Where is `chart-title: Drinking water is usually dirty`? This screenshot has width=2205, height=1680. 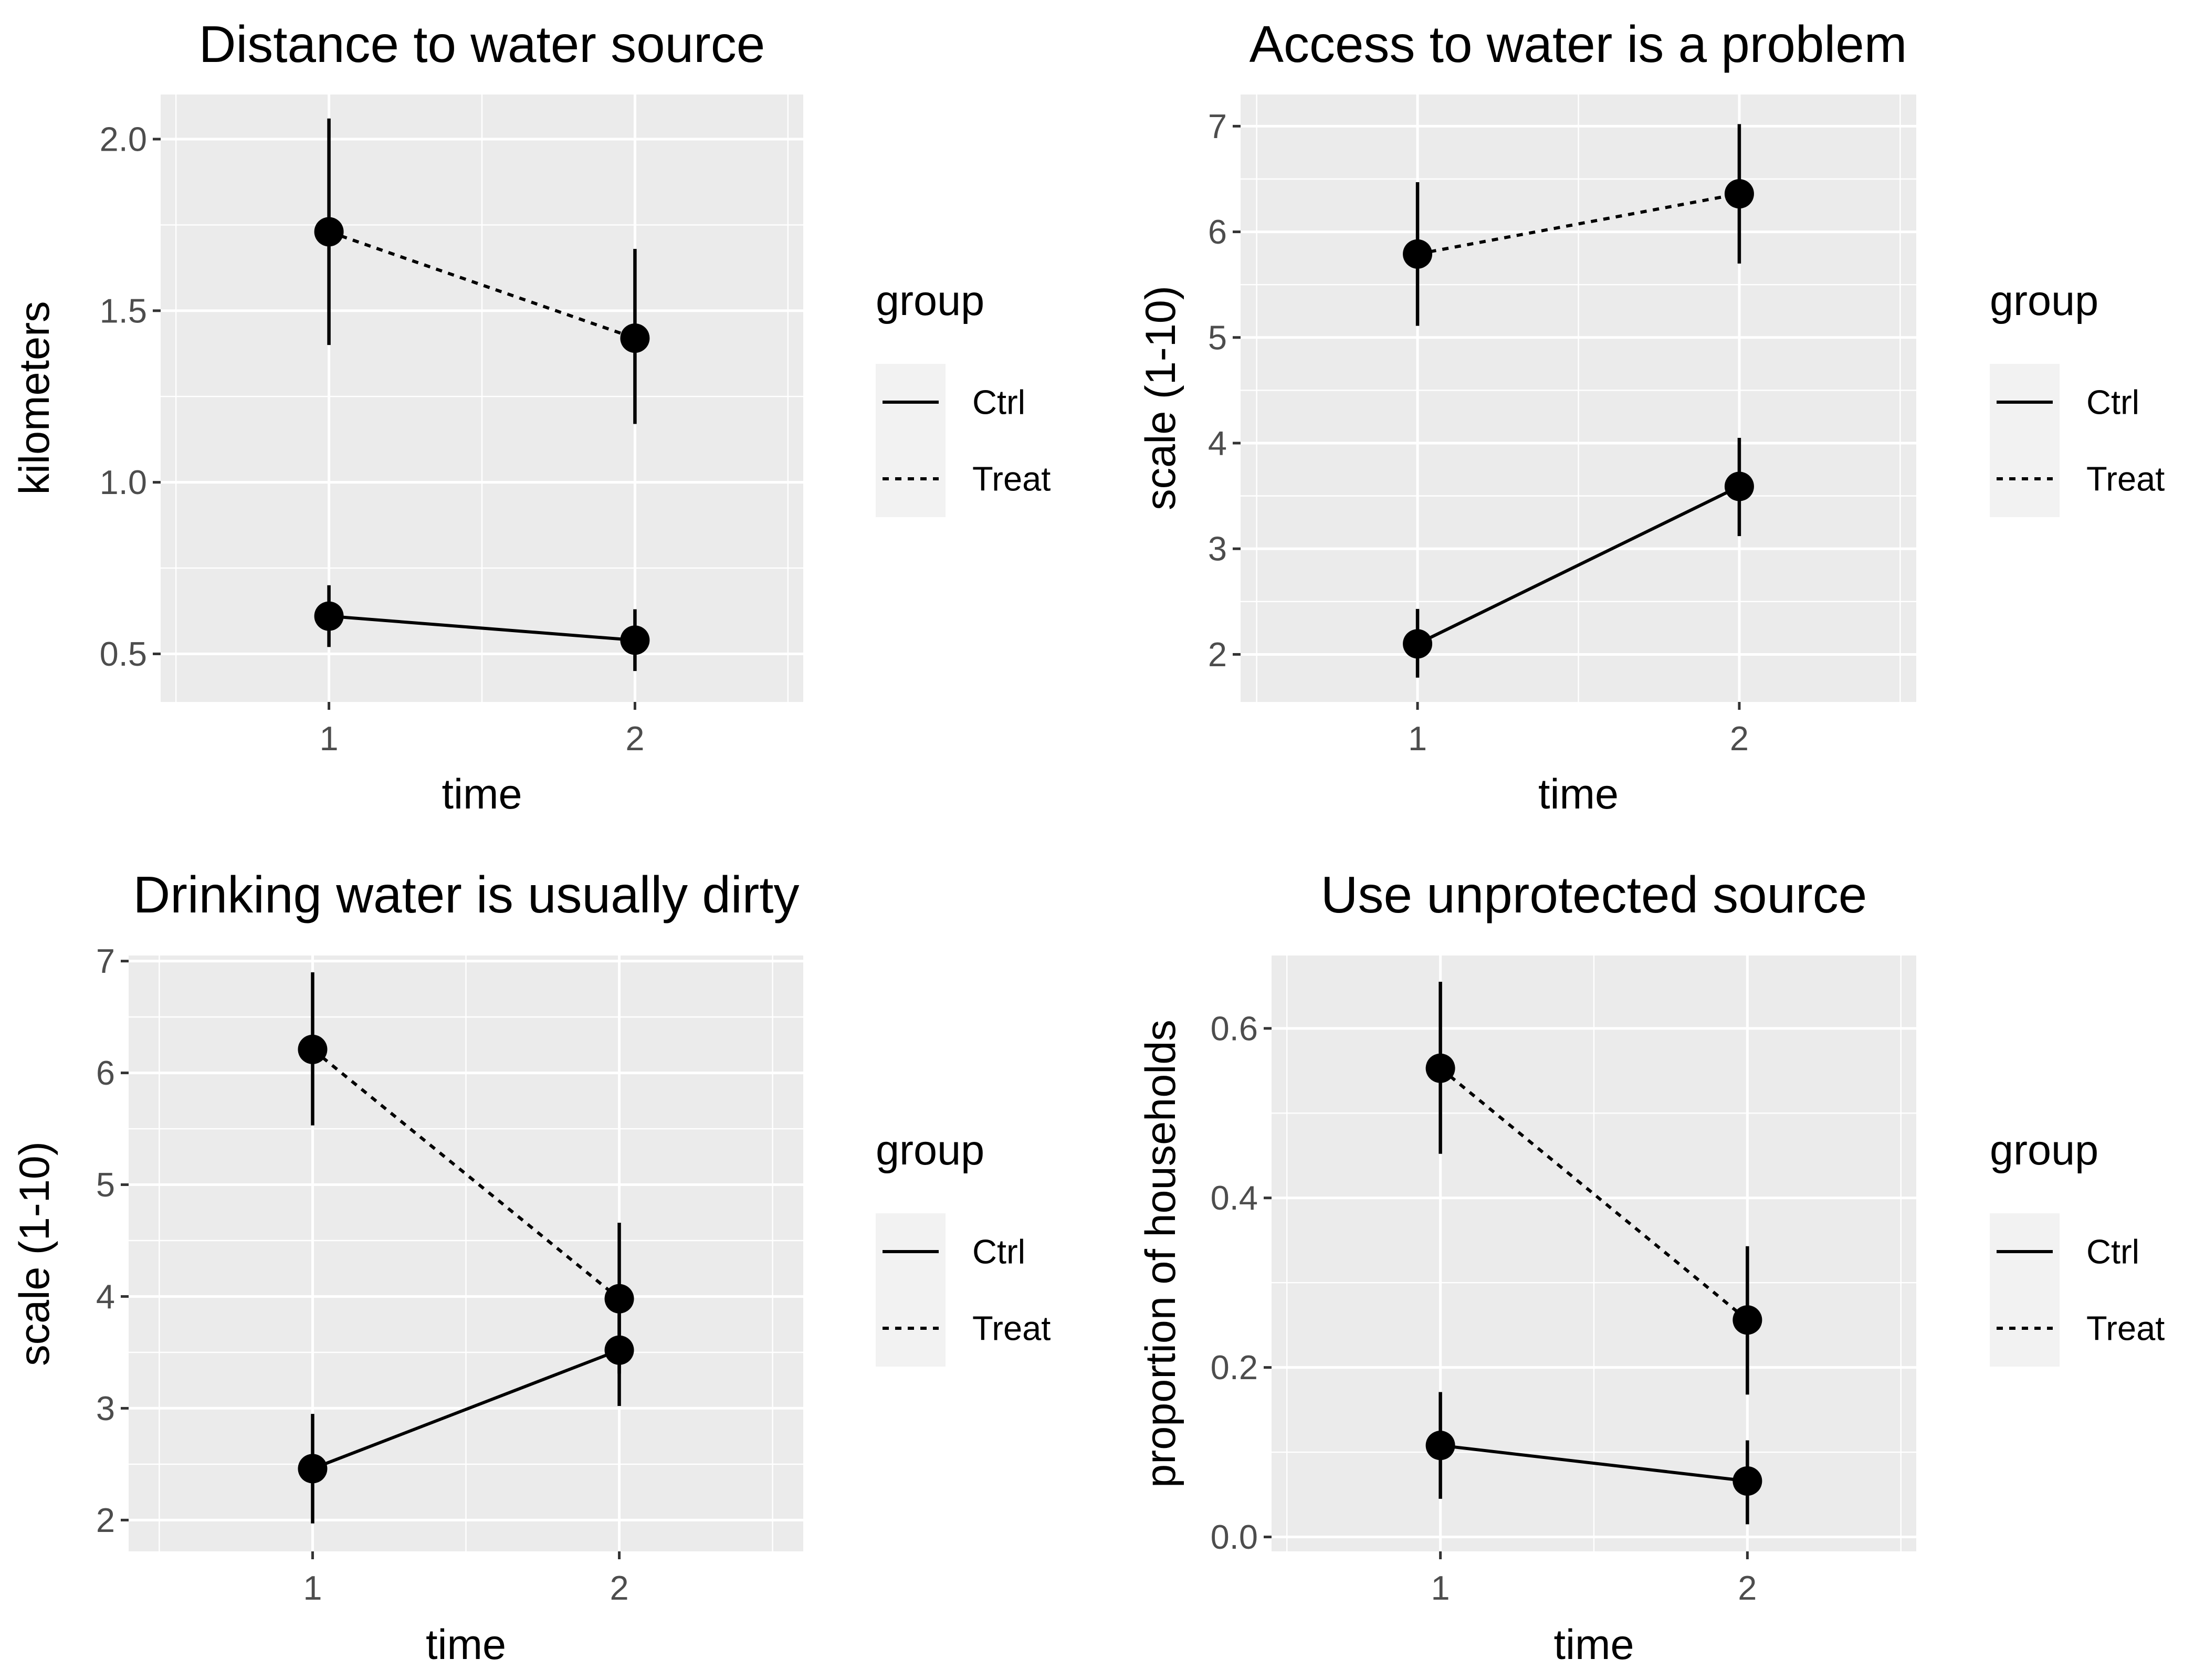 chart-title: Drinking water is usually dirty is located at coordinates (466, 894).